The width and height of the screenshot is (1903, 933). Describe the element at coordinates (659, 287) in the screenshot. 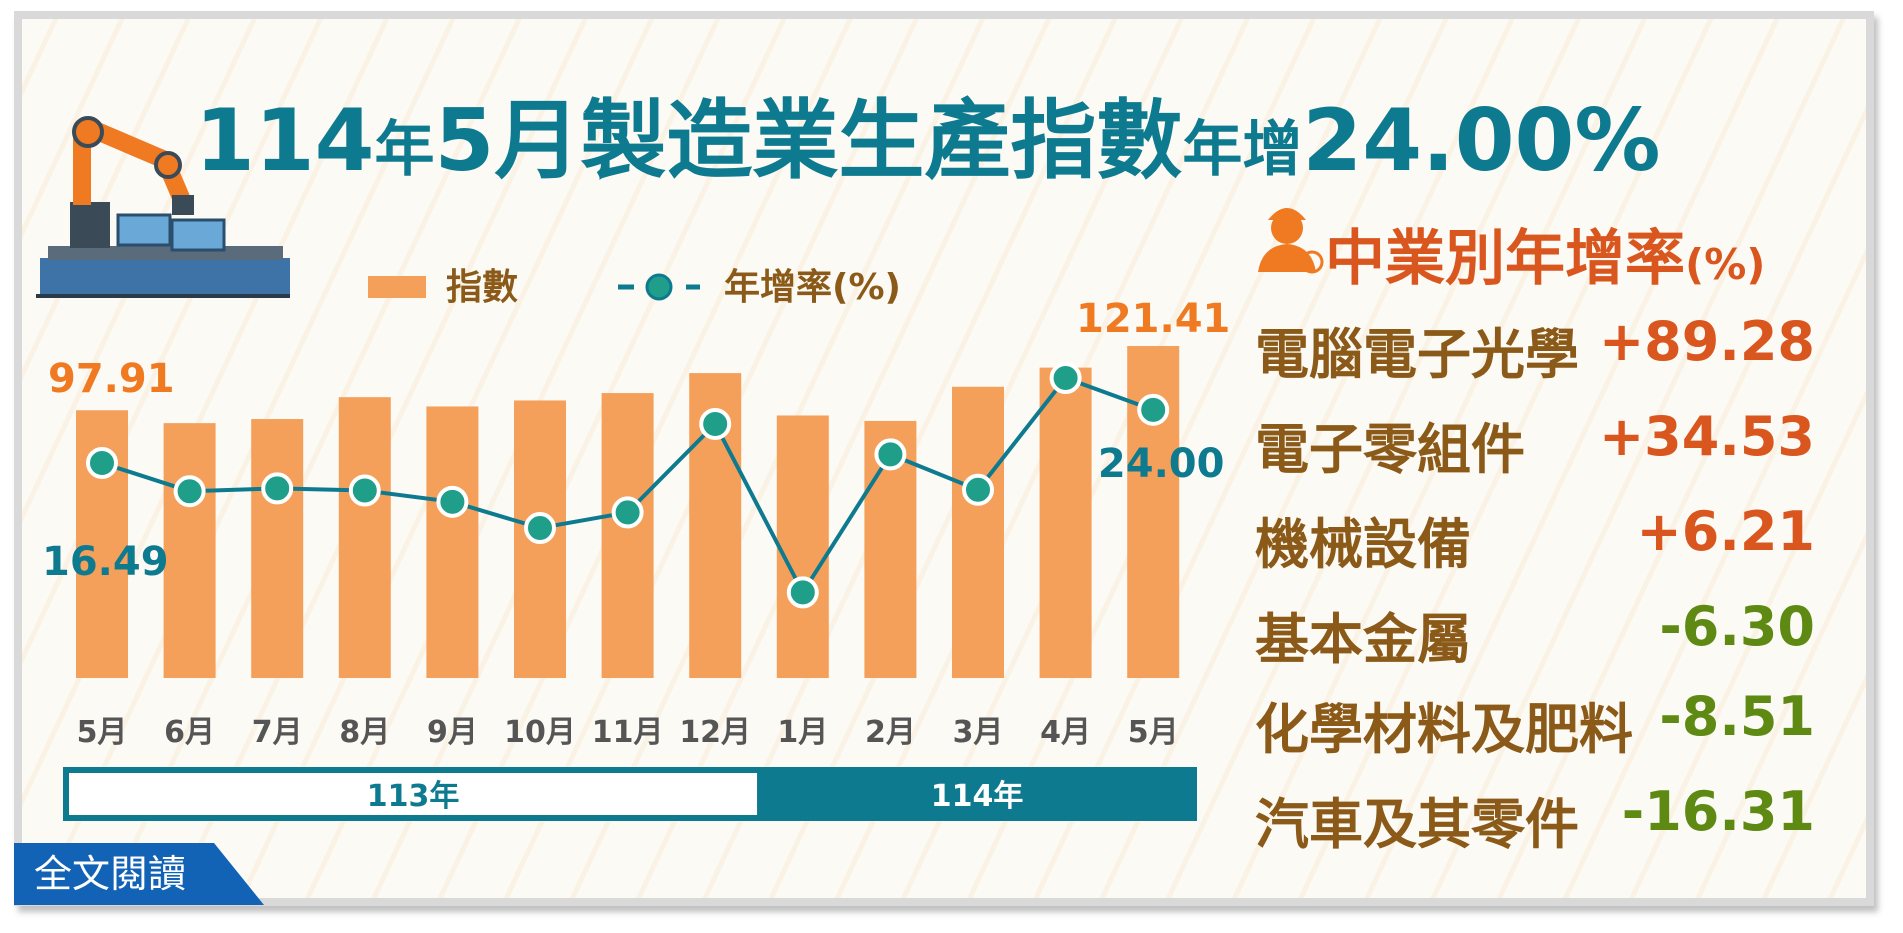

I see `legend-point-rate` at that location.